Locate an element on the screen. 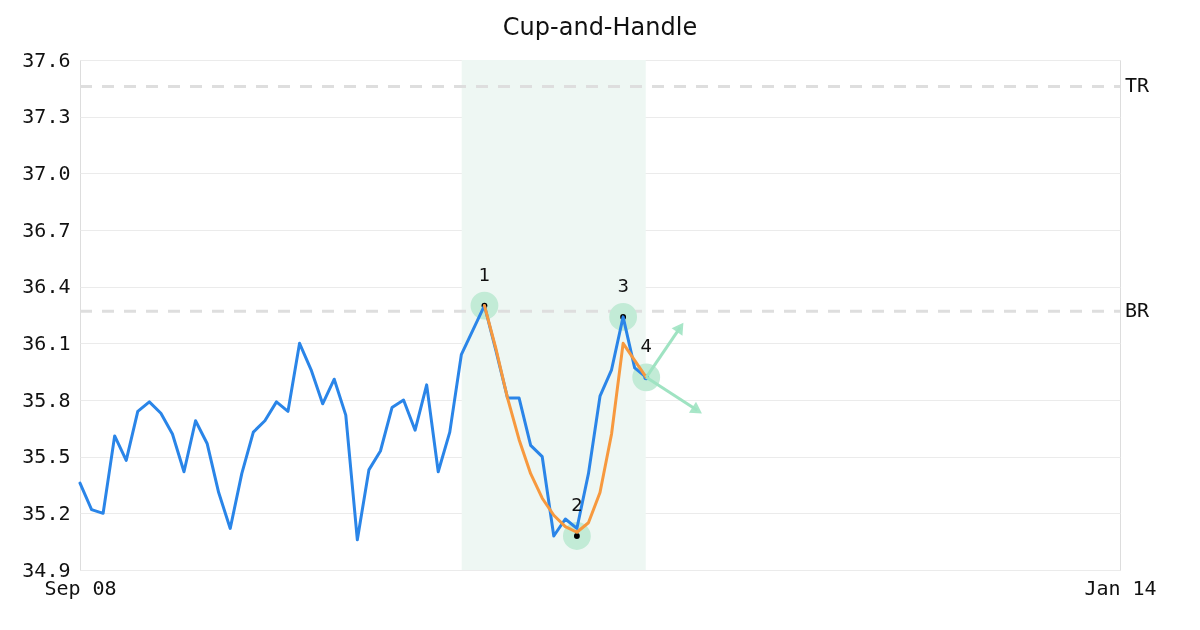 The width and height of the screenshot is (1200, 630). y-tick-label: 34.9 is located at coordinates (46, 569).